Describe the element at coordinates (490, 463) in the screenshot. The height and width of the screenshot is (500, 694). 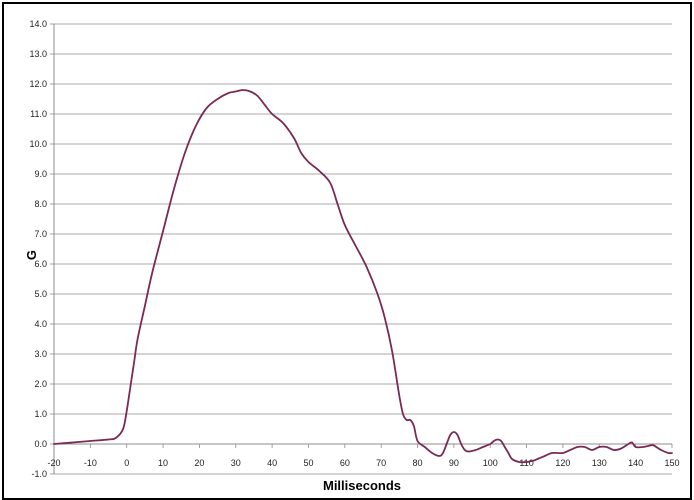
I see `x-tick-label: 100` at that location.